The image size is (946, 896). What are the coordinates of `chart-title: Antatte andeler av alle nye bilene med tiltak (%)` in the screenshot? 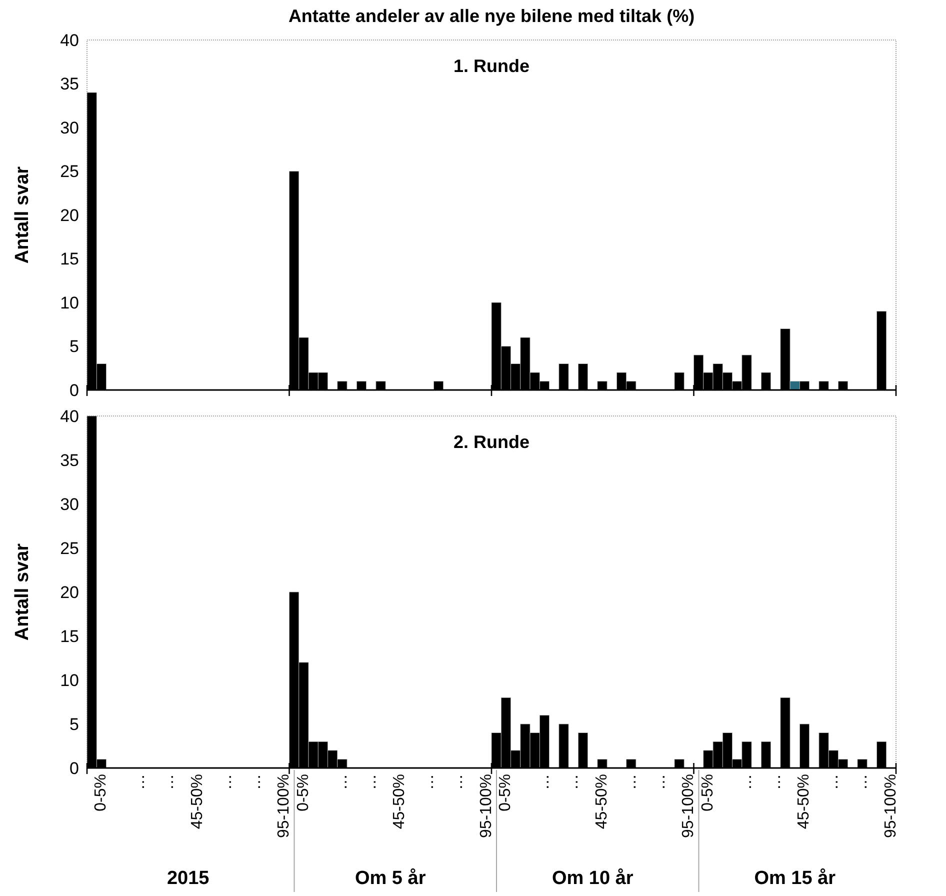 It's located at (491, 16).